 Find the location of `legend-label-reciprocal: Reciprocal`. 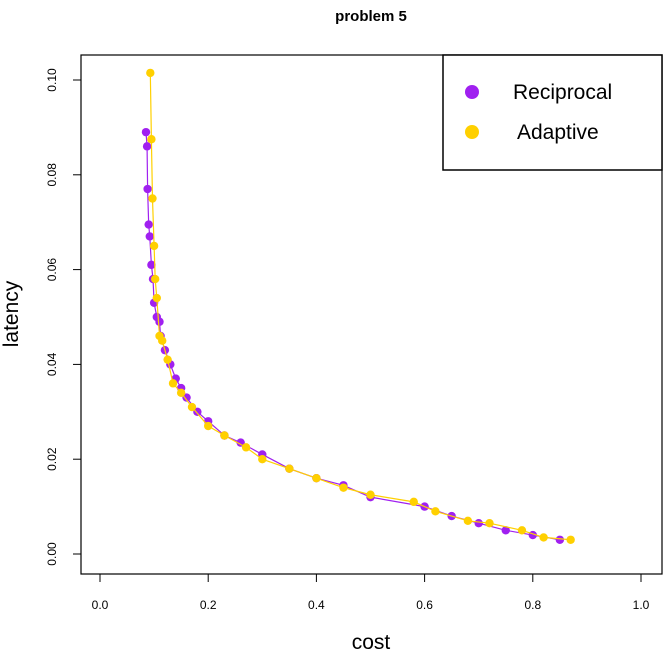

legend-label-reciprocal: Reciprocal is located at coordinates (562, 92).